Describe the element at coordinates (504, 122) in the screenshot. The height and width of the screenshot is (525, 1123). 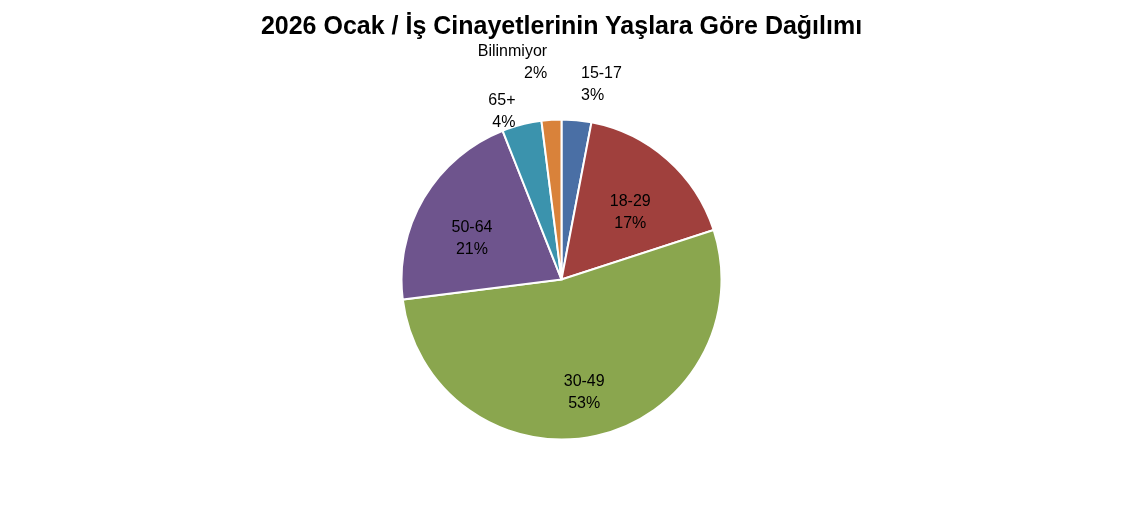
I see `data-label: 4%` at that location.